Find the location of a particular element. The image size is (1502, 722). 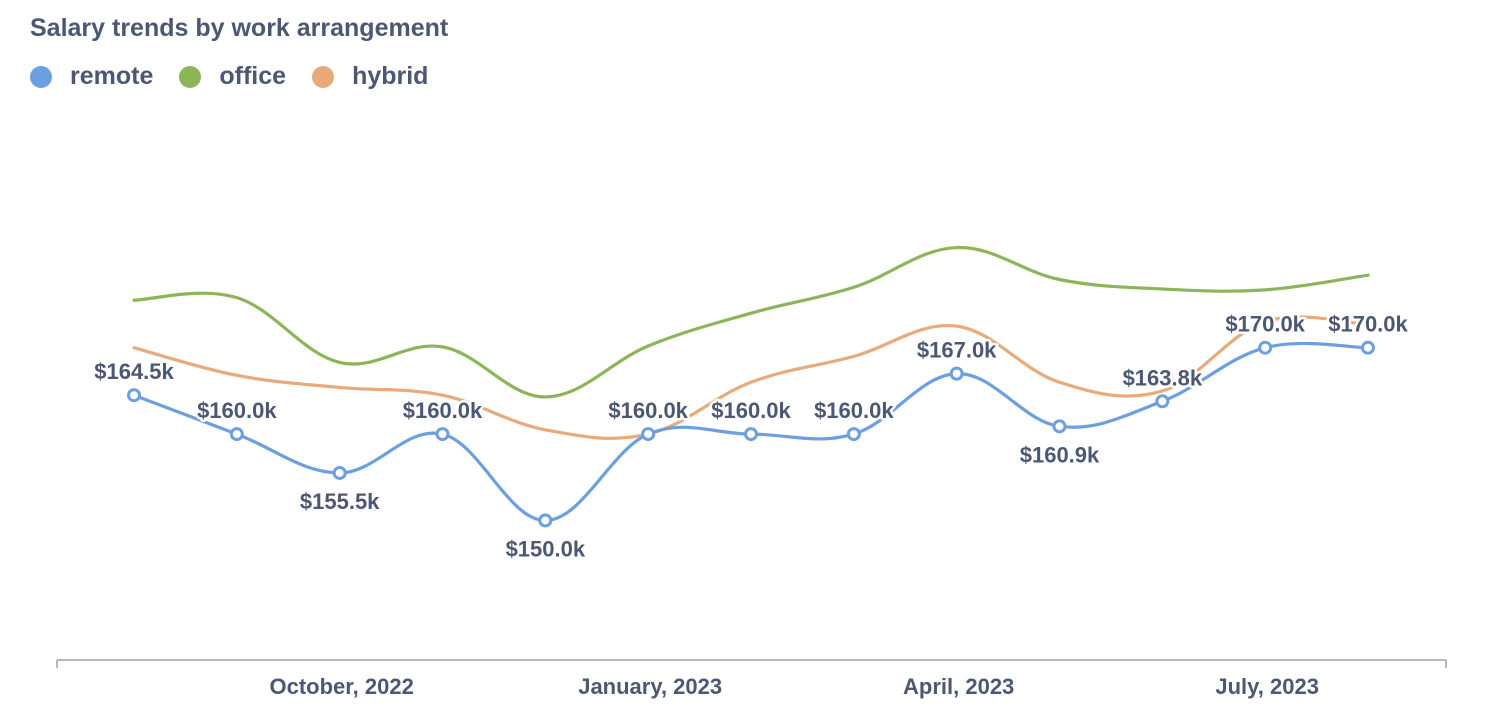

legend-label-office: office is located at coordinates (253, 76).